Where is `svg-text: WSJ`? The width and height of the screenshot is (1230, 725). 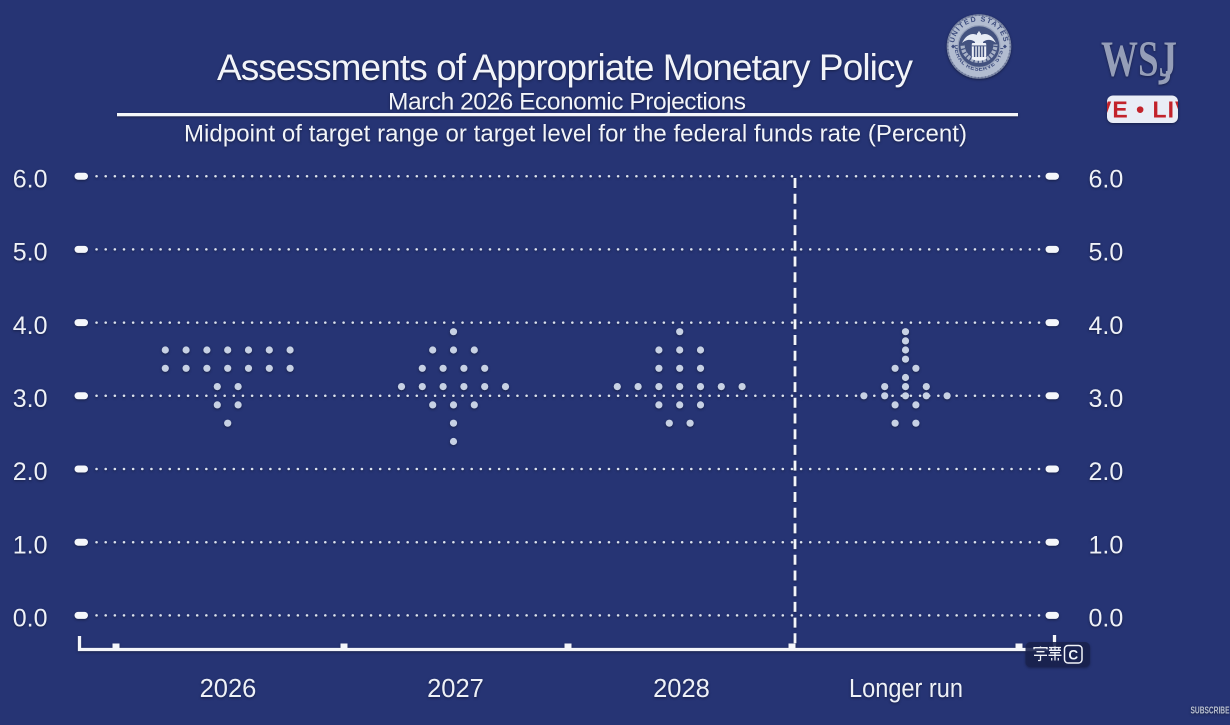
svg-text: WSJ is located at coordinates (1139, 60).